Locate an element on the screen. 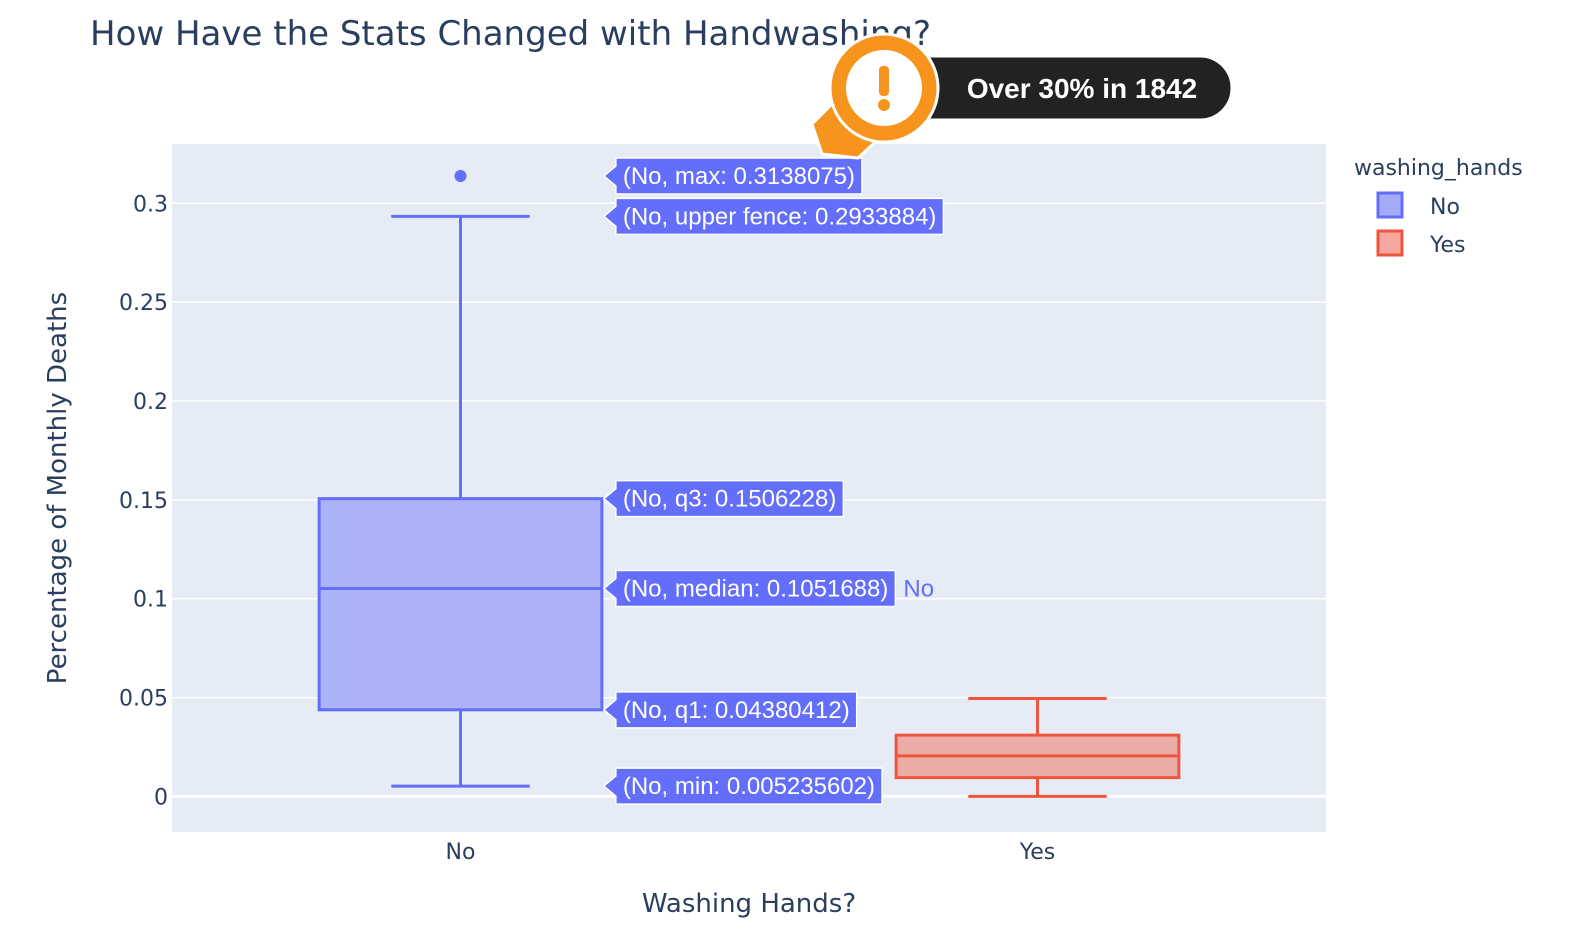  box-no is located at coordinates (460, 479).